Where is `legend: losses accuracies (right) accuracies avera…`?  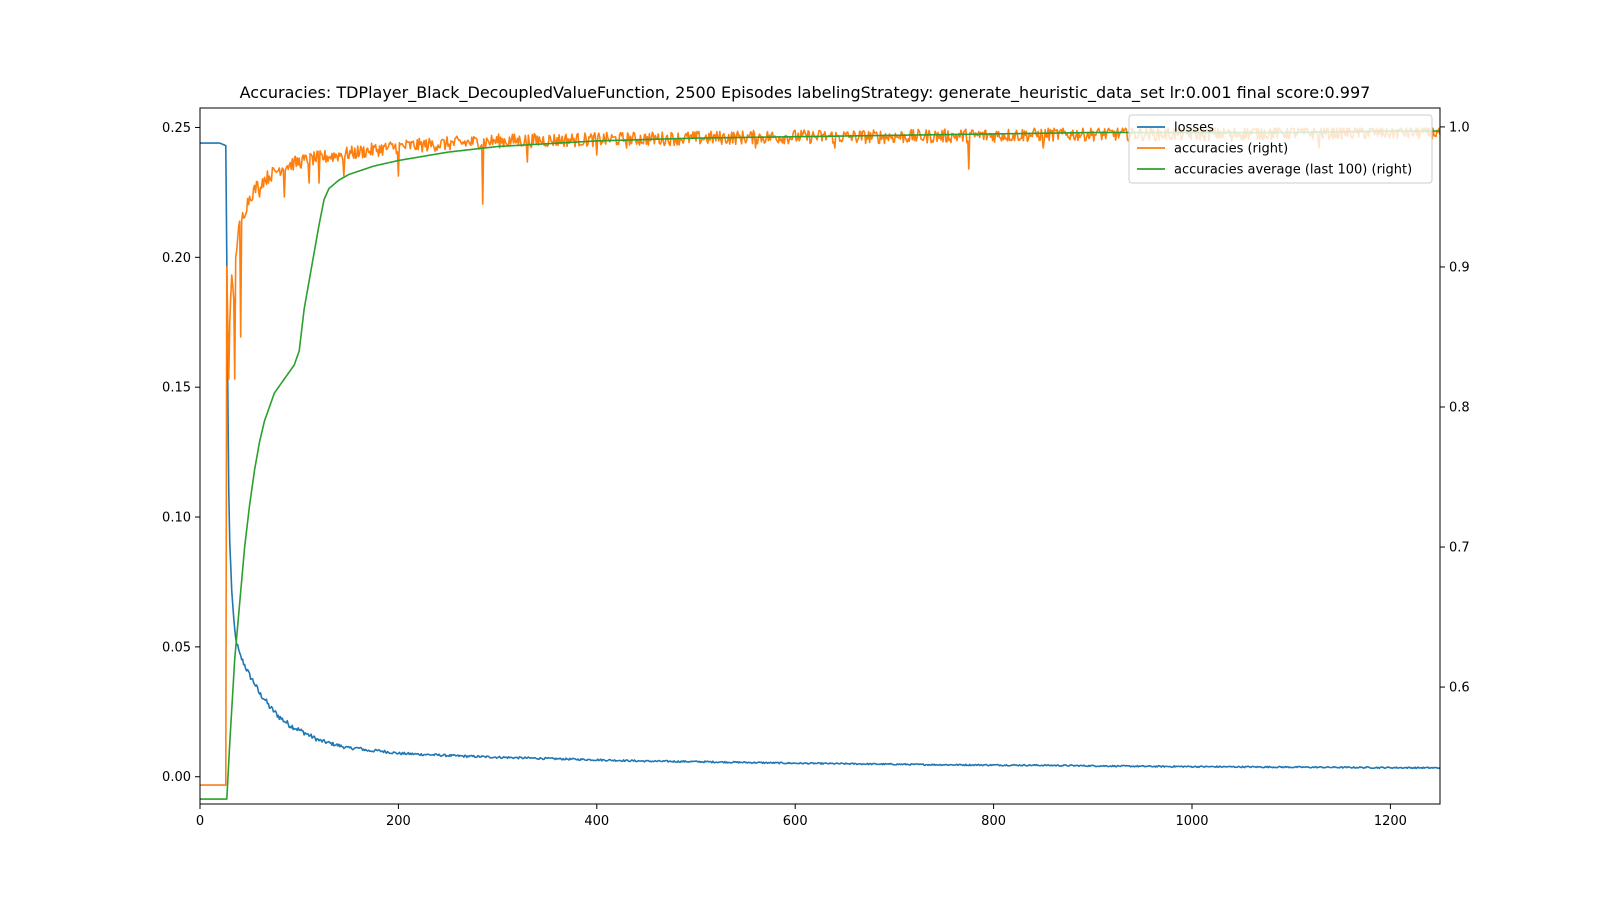
legend: losses accuracies (right) accuracies avera… is located at coordinates (1280, 149).